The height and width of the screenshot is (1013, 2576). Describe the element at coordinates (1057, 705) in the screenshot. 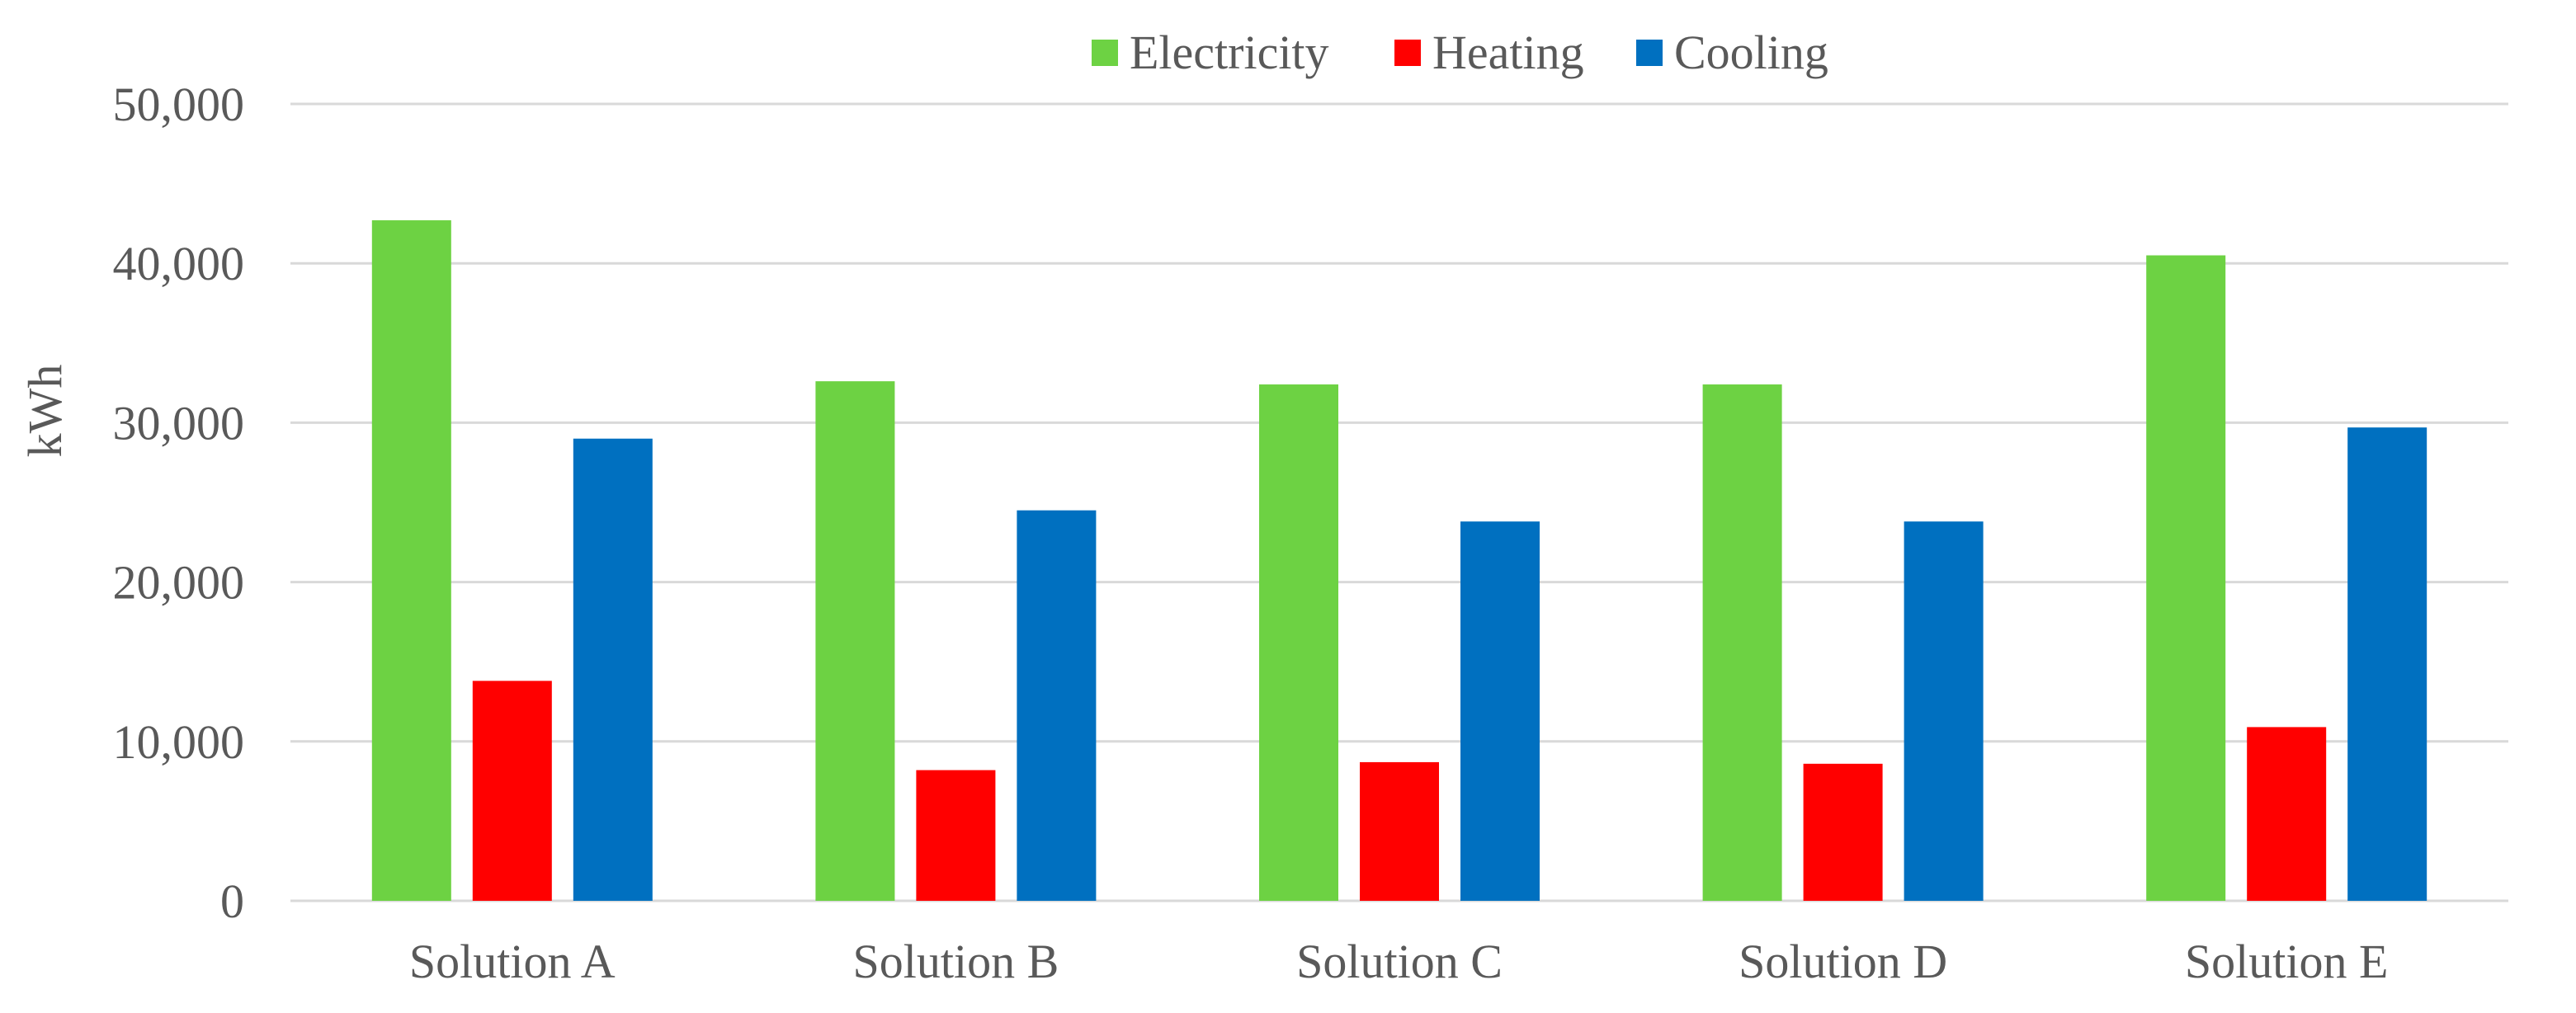

I see `bar-cooling-solution-b` at that location.